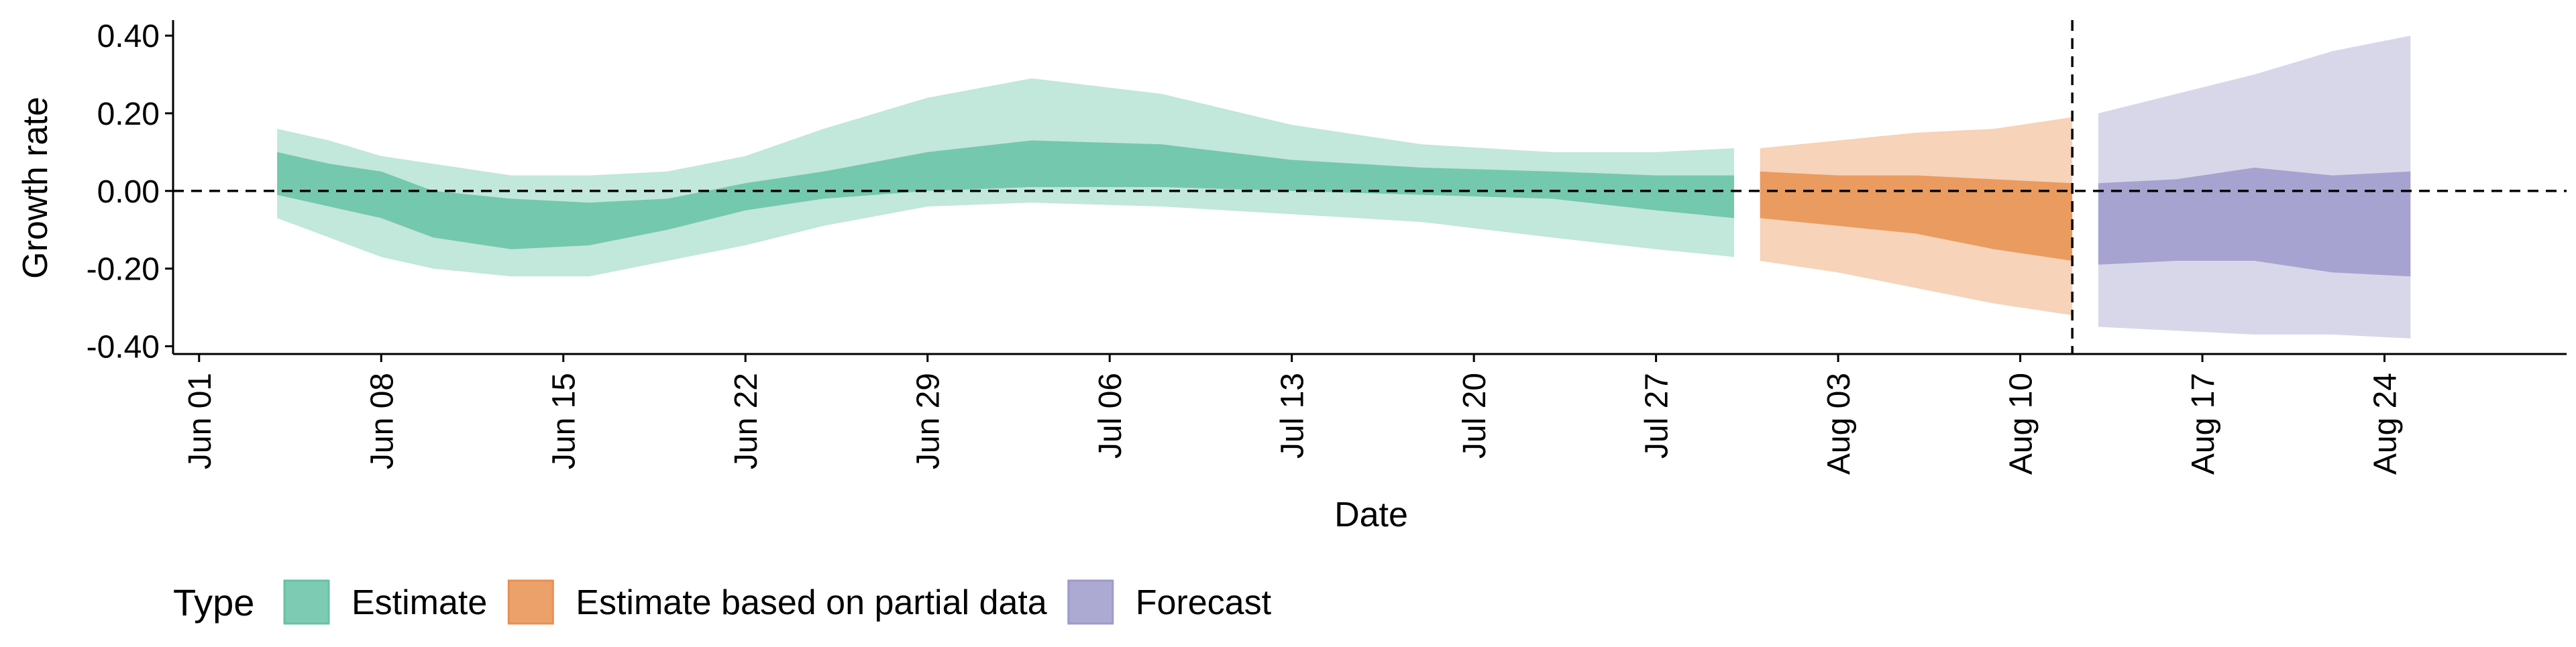  What do you see at coordinates (2203, 424) in the screenshot?
I see `x-tick-label: Aug 17` at bounding box center [2203, 424].